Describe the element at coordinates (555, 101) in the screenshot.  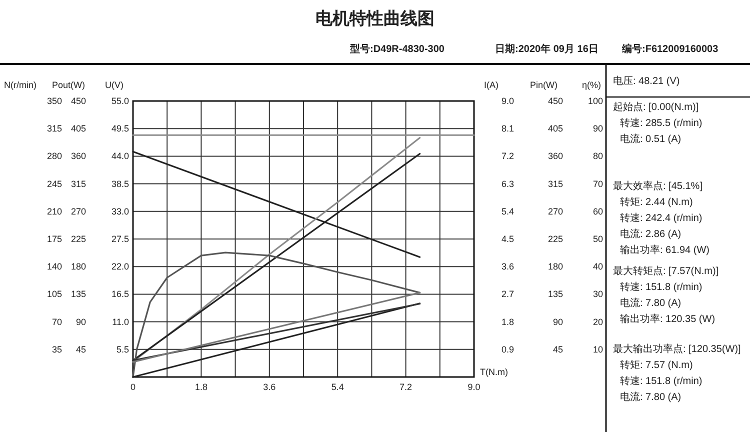
I see `text: 450` at that location.